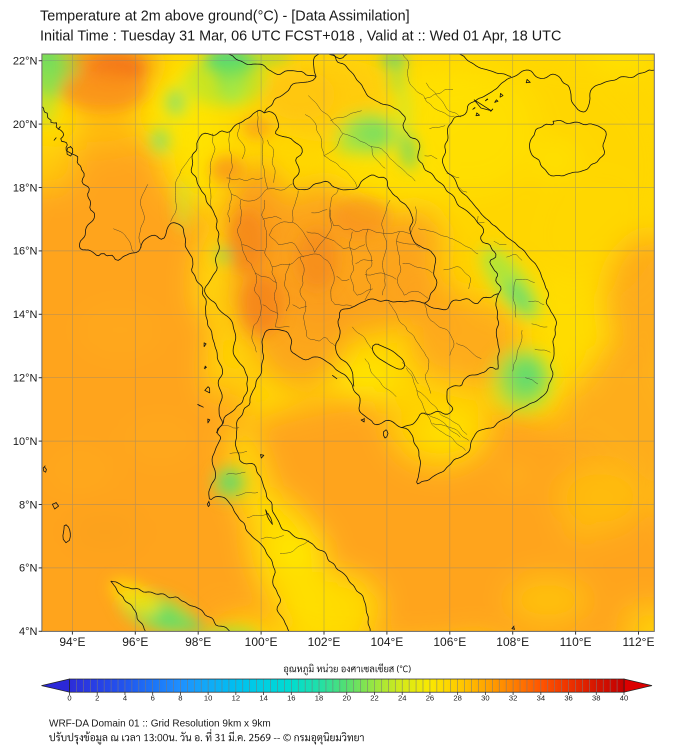 This screenshot has height=756, width=676. Describe the element at coordinates (25, 442) in the screenshot. I see `svg-text: 10°N` at that location.